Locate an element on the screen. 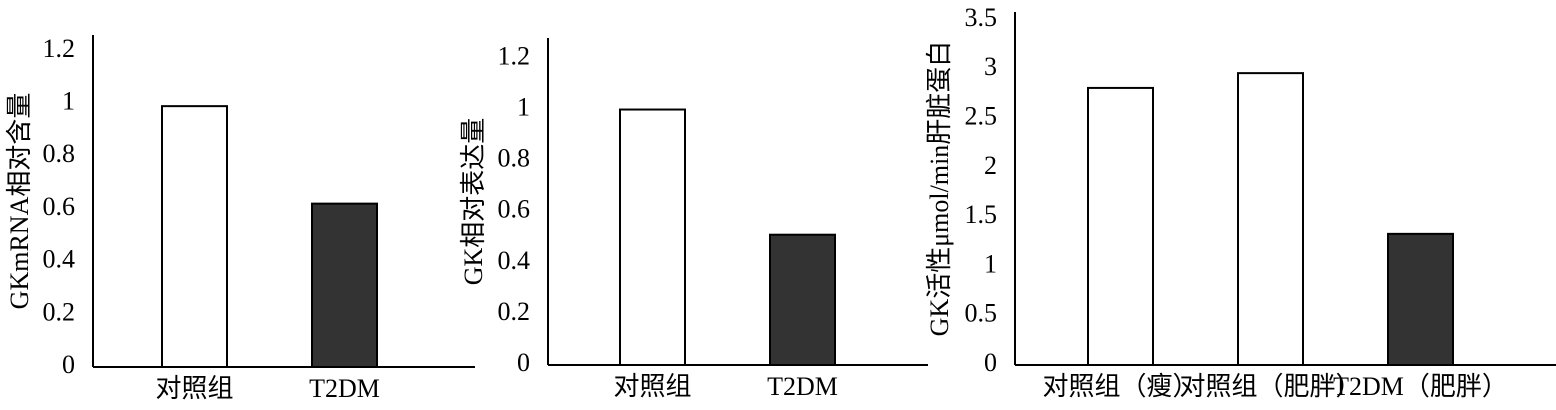  y-tick-label: 3.5 is located at coordinates (981, 17).